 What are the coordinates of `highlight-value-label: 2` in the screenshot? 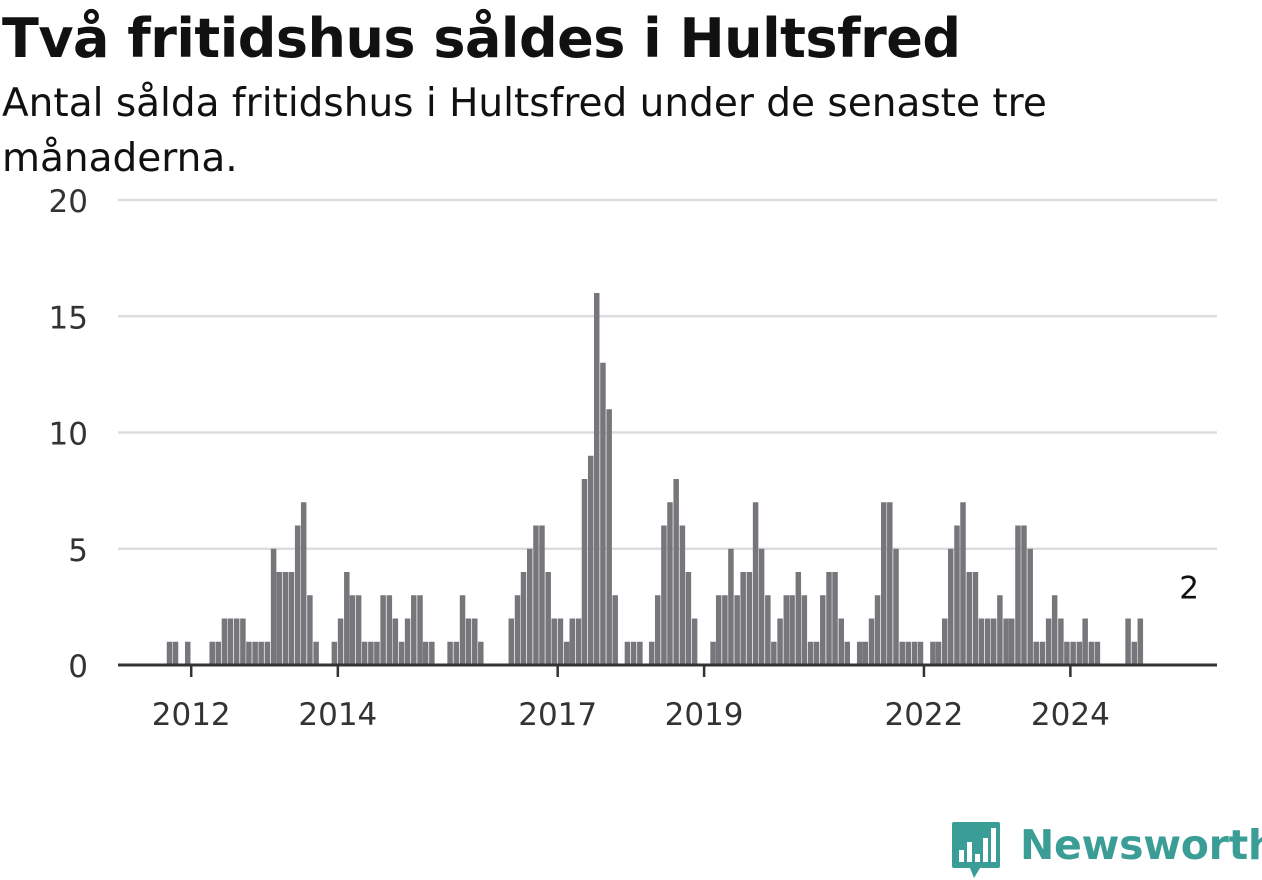 It's located at (1189, 589).